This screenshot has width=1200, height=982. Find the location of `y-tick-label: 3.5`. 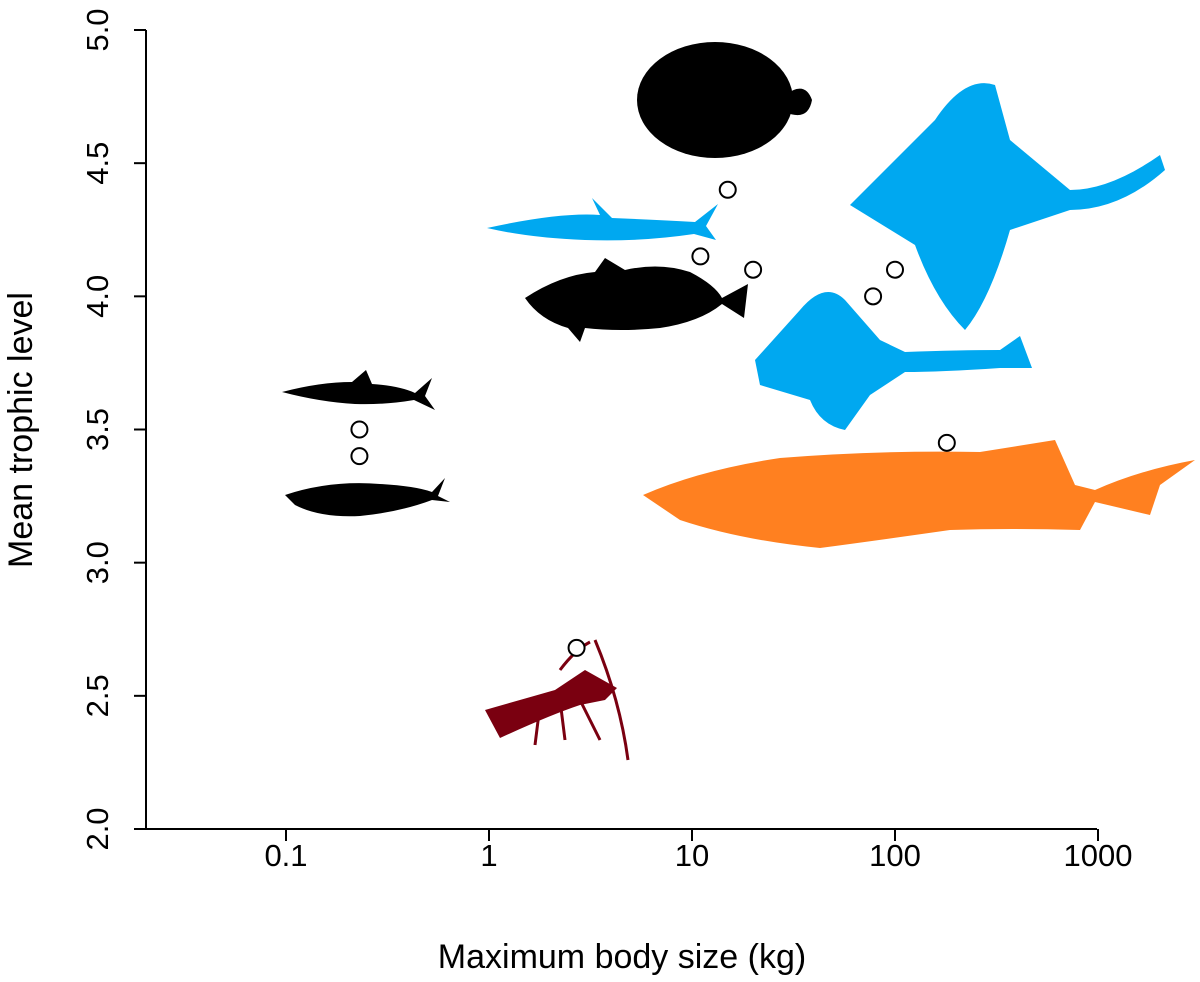

y-tick-label: 3.5 is located at coordinates (97, 429).